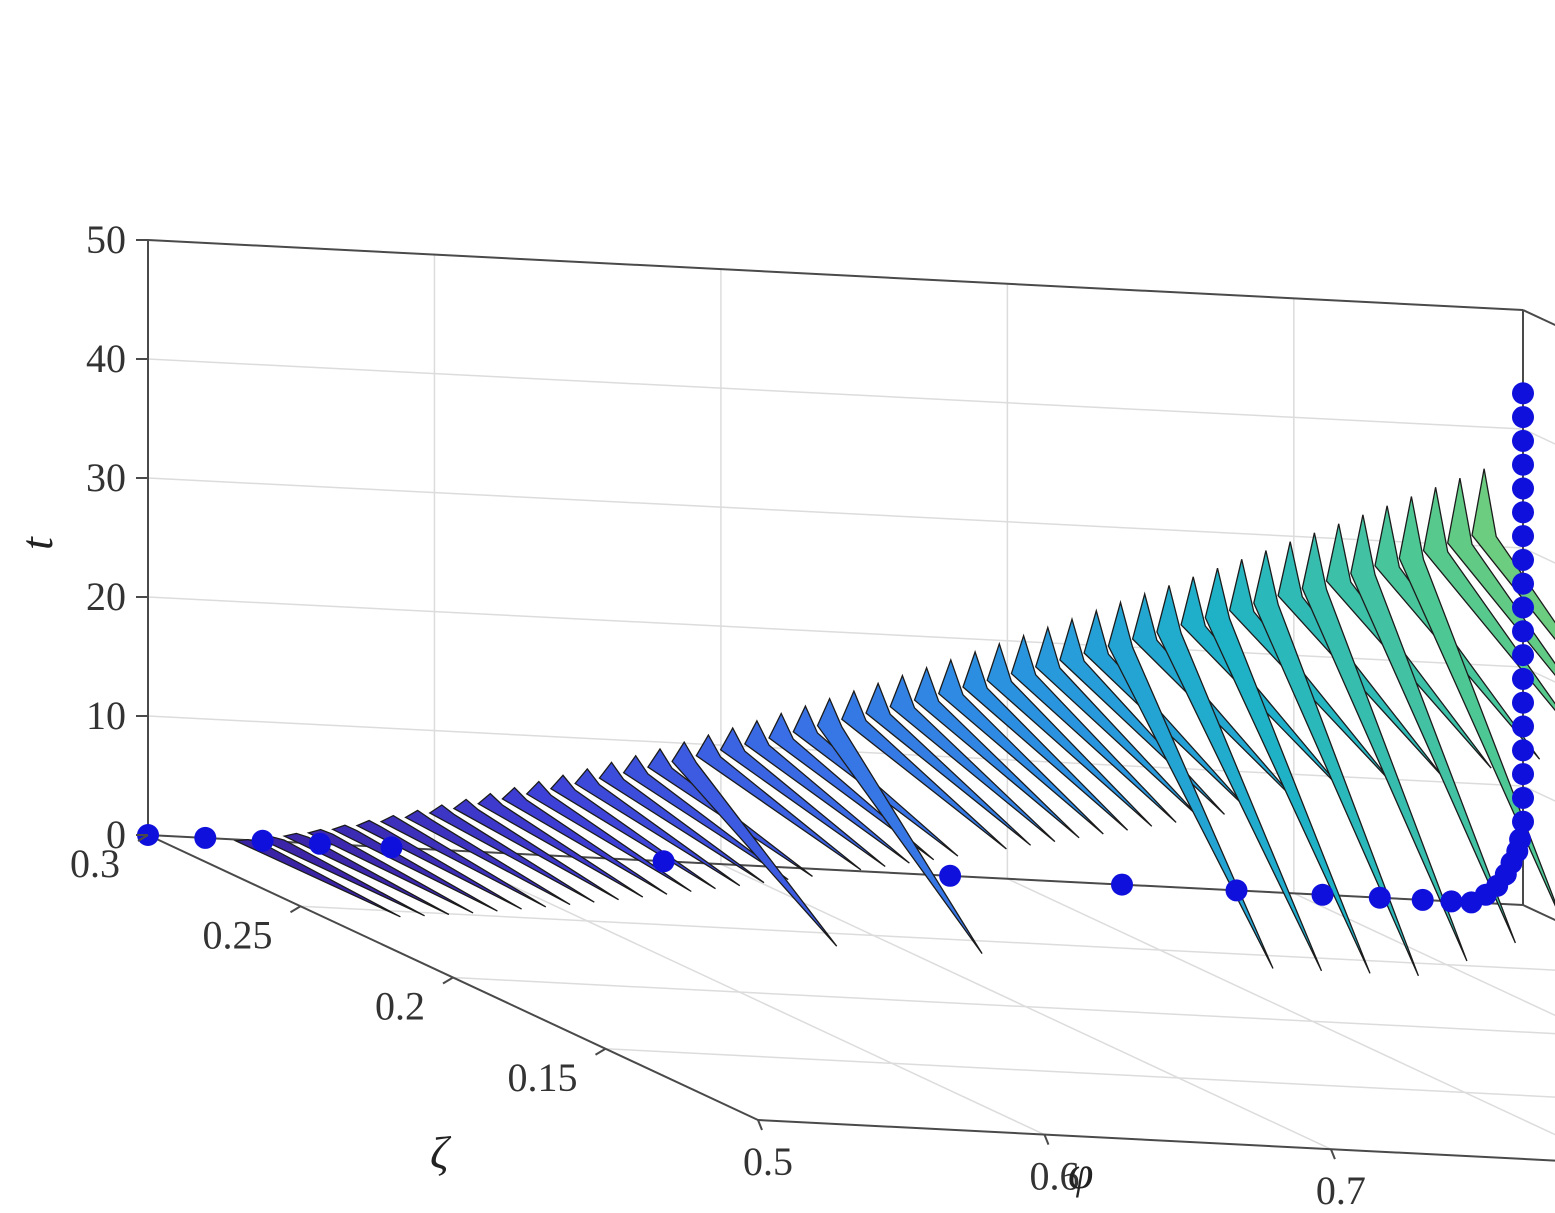 This screenshot has width=1555, height=1213. What do you see at coordinates (1341, 1190) in the screenshot?
I see `phi-tick-label: 0.7` at bounding box center [1341, 1190].